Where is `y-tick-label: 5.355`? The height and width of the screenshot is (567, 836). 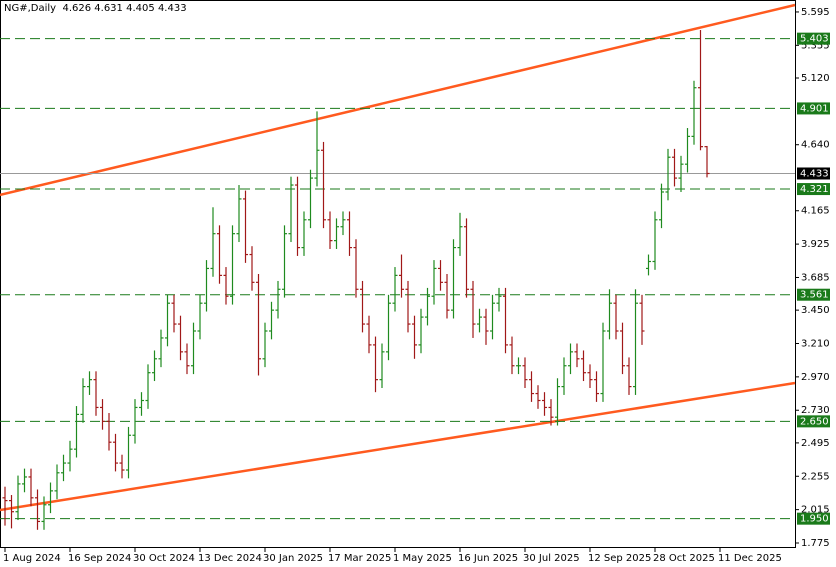
y-tick-label: 5.355 is located at coordinates (815, 45).